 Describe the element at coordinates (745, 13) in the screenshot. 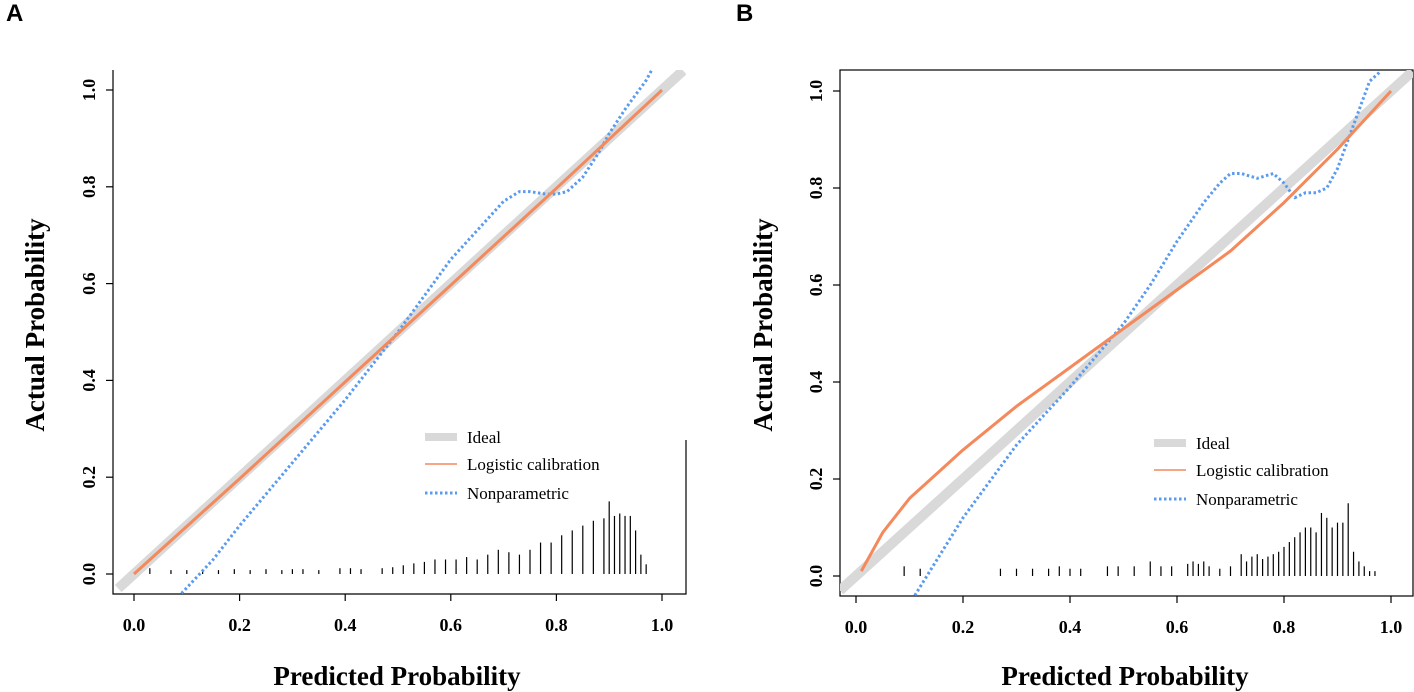

I see `panel-letter: B` at that location.